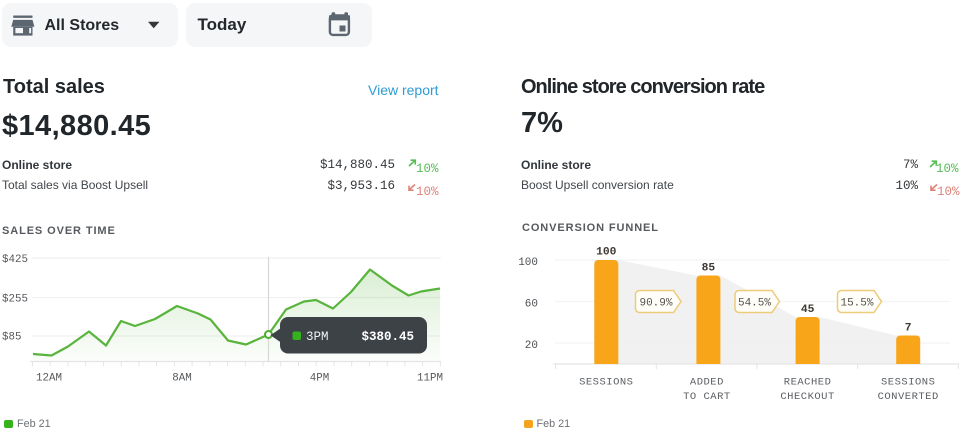 Image resolution: width=960 pixels, height=431 pixels. What do you see at coordinates (709, 269) in the screenshot?
I see `svg-text: 85` at bounding box center [709, 269].